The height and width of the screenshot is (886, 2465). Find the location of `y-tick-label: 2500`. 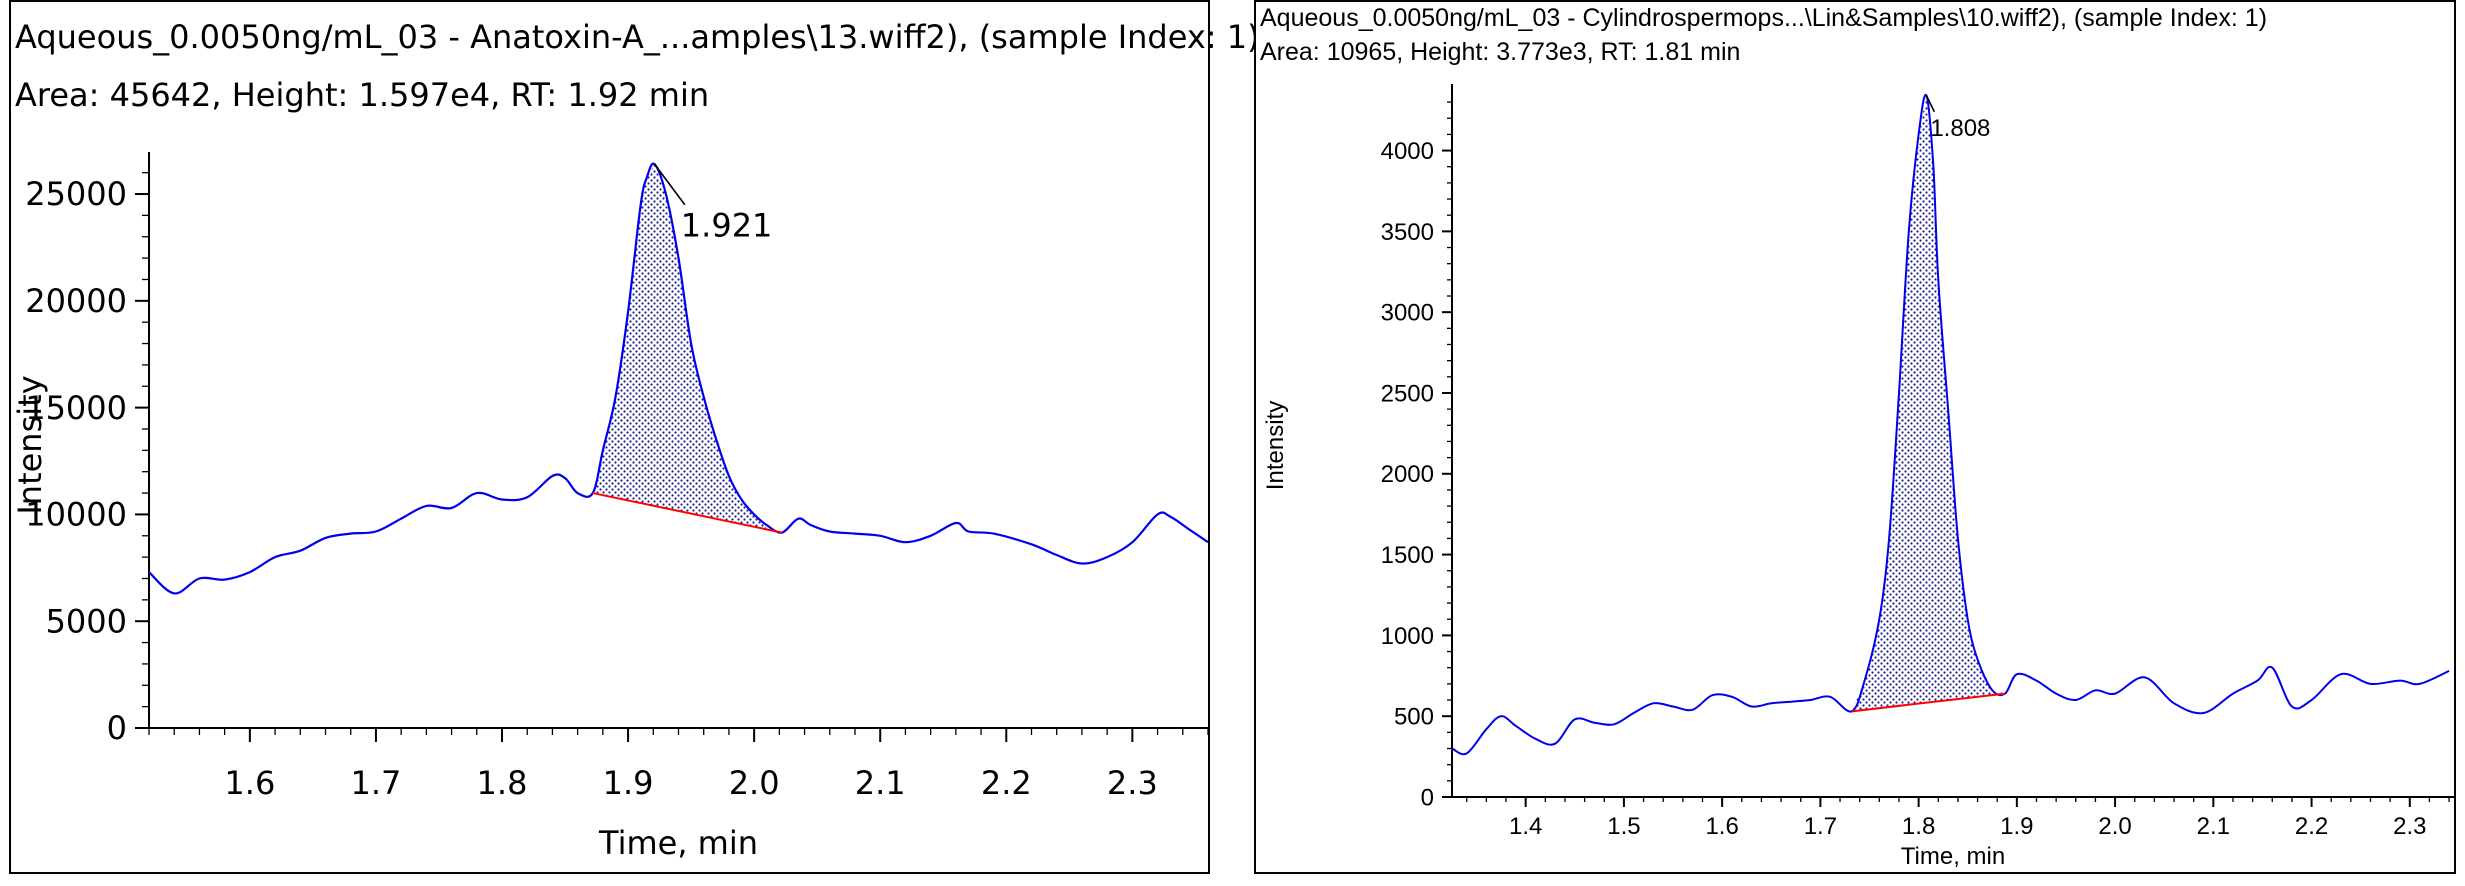

y-tick-label: 2500 is located at coordinates (1407, 393).